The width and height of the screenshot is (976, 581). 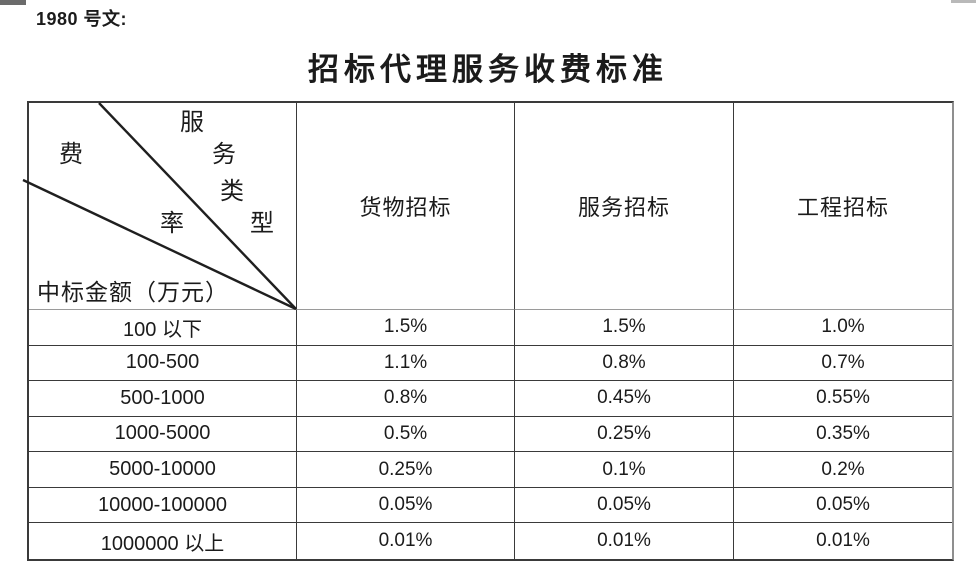 What do you see at coordinates (163, 470) in the screenshot?
I see `row-label-cell: 5000-10000` at bounding box center [163, 470].